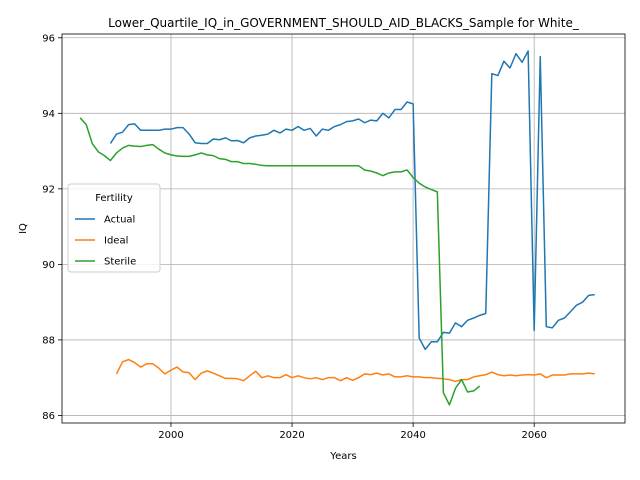 This screenshot has width=640, height=480. What do you see at coordinates (119, 220) in the screenshot?
I see `legend-label-actual: Actual` at bounding box center [119, 220].